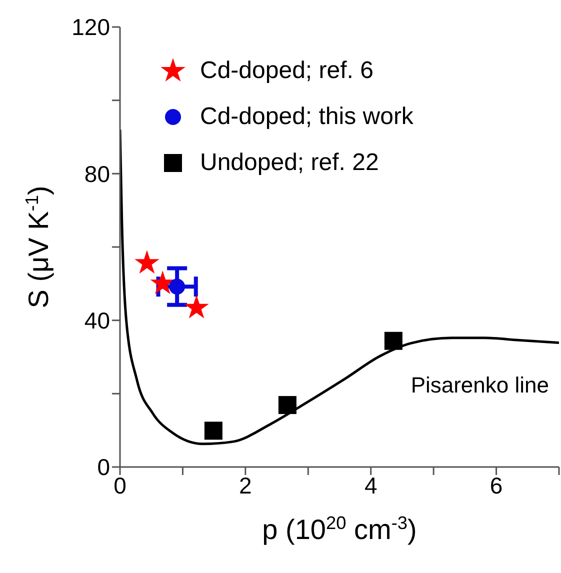 The height and width of the screenshot is (573, 561). Describe the element at coordinates (97, 173) in the screenshot. I see `y-tick-label: 80` at that location.